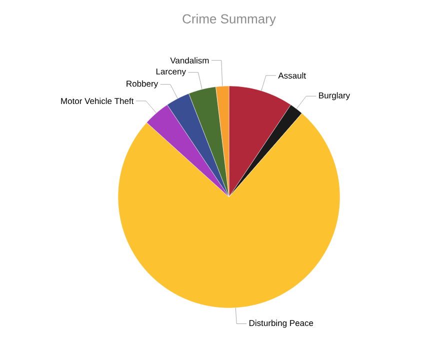 The height and width of the screenshot is (354, 448). I want to click on slice-label: Robbery, so click(142, 84).